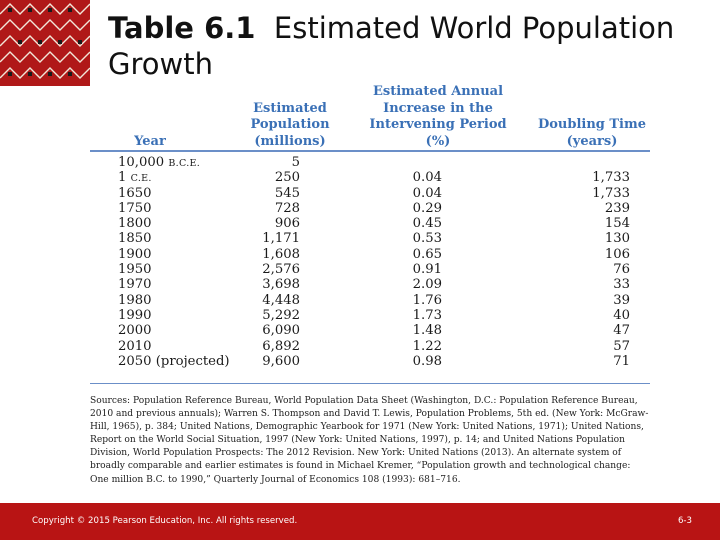  Describe the element at coordinates (427, 270) in the screenshot. I see `cell-rate: 0.91` at that location.